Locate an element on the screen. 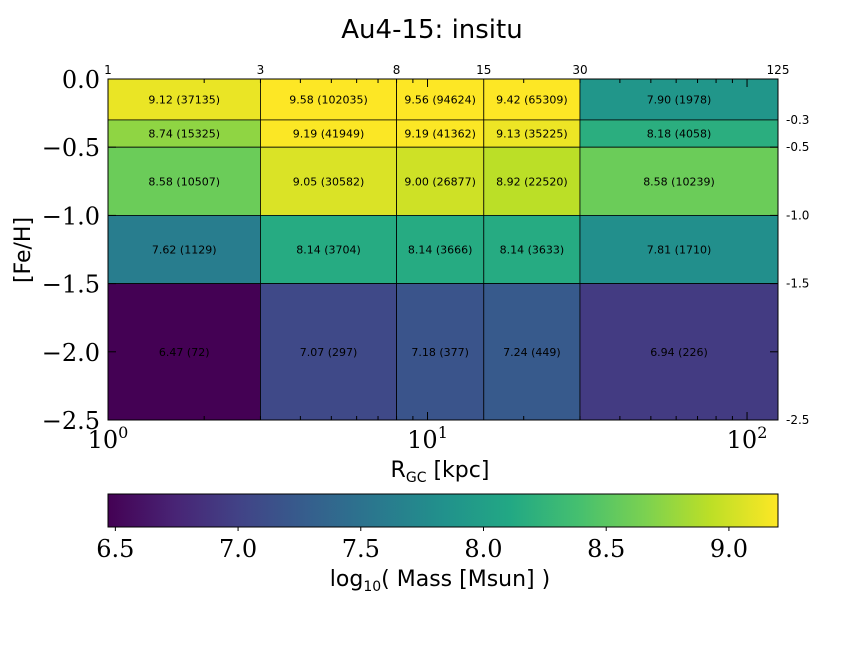  cell-value-label: 7.62 (1129) is located at coordinates (184, 250).